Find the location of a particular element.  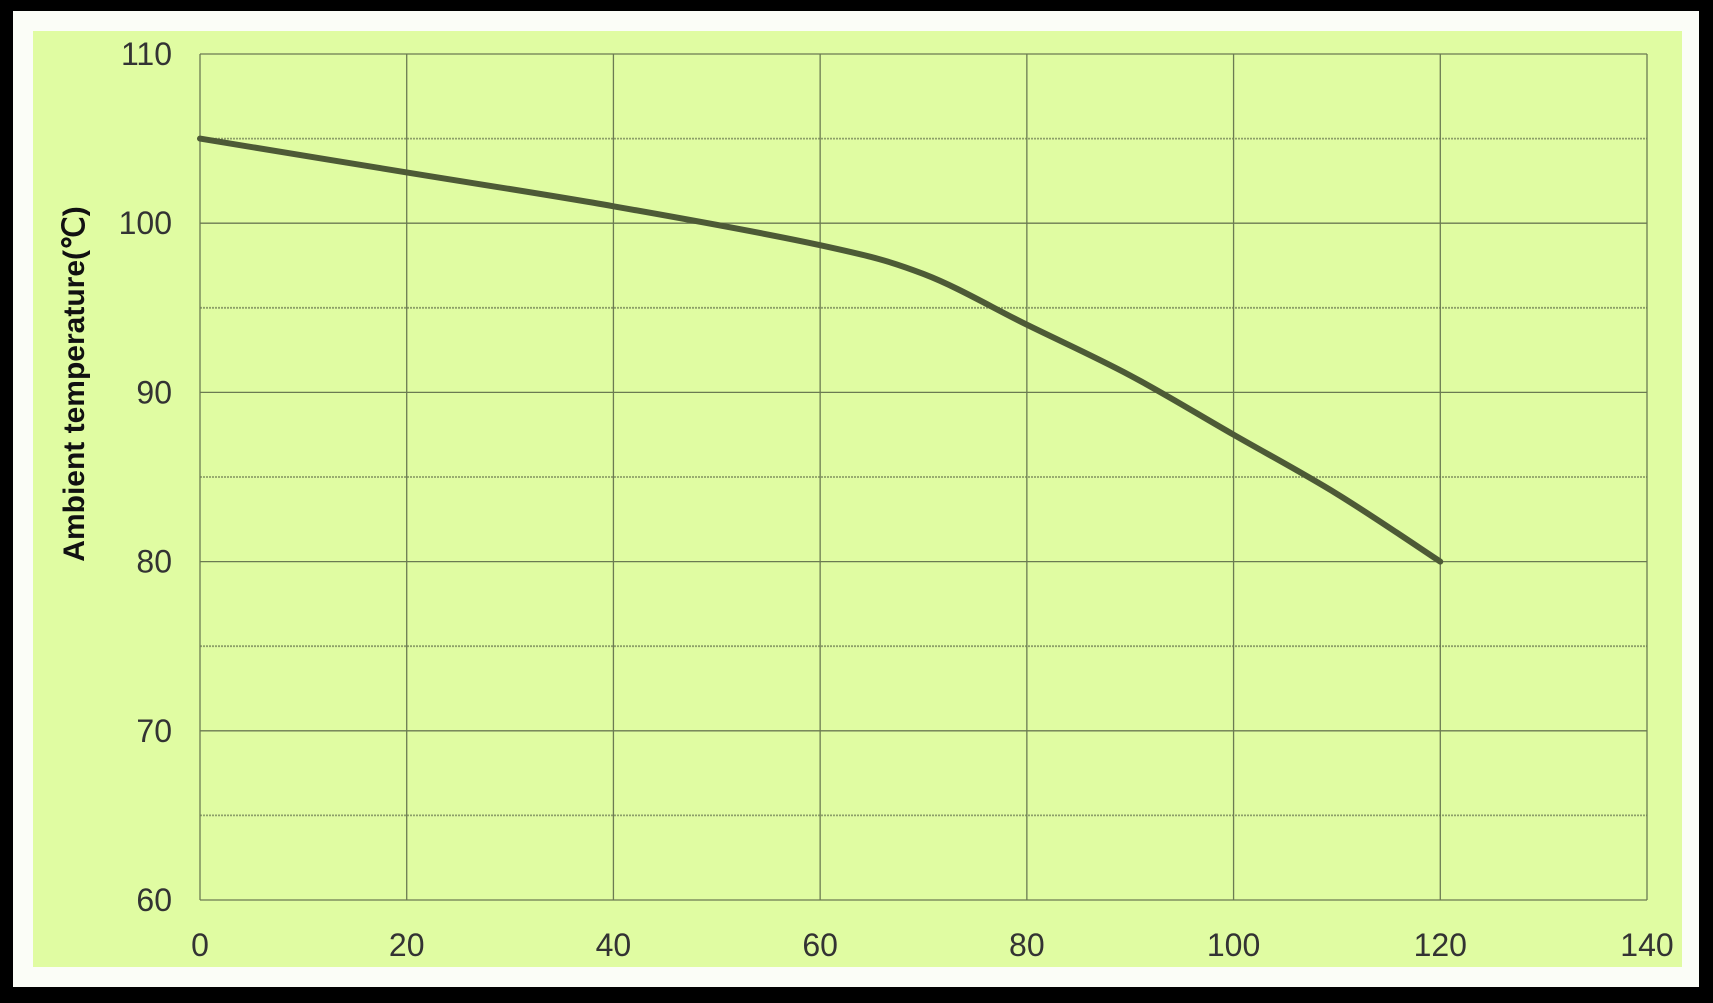

x-tick-label: 20 is located at coordinates (407, 945).